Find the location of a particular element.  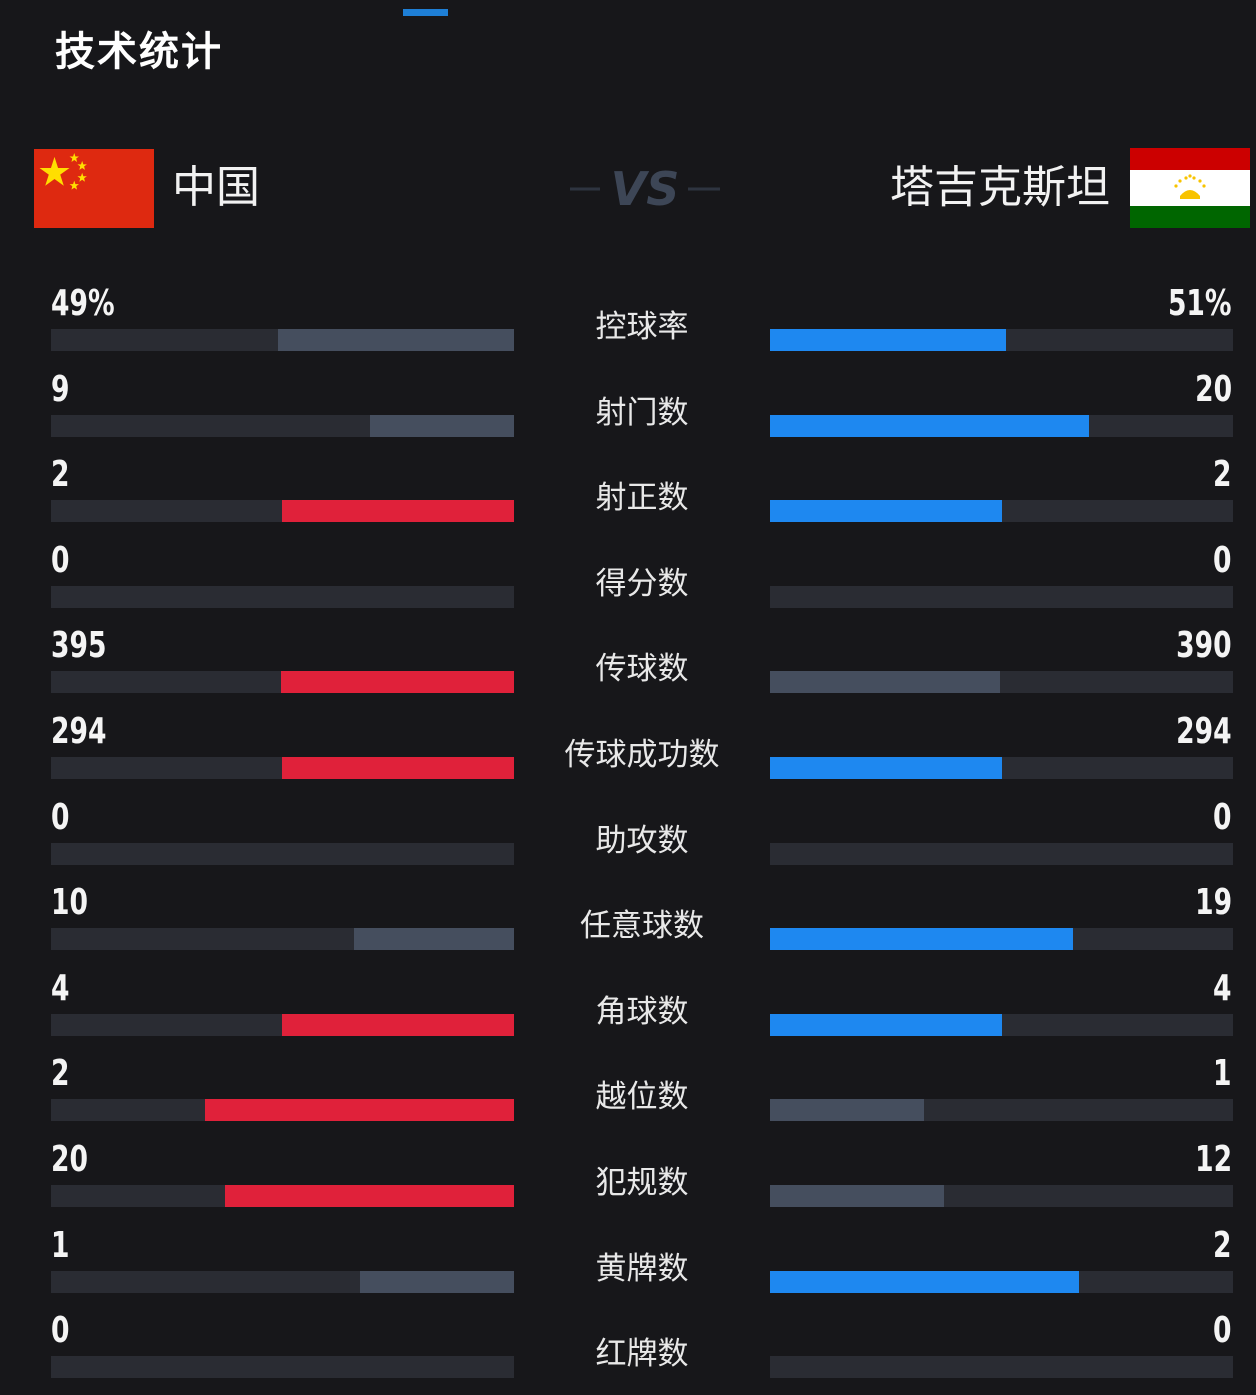

home-stat-value: 9 is located at coordinates (60, 389).